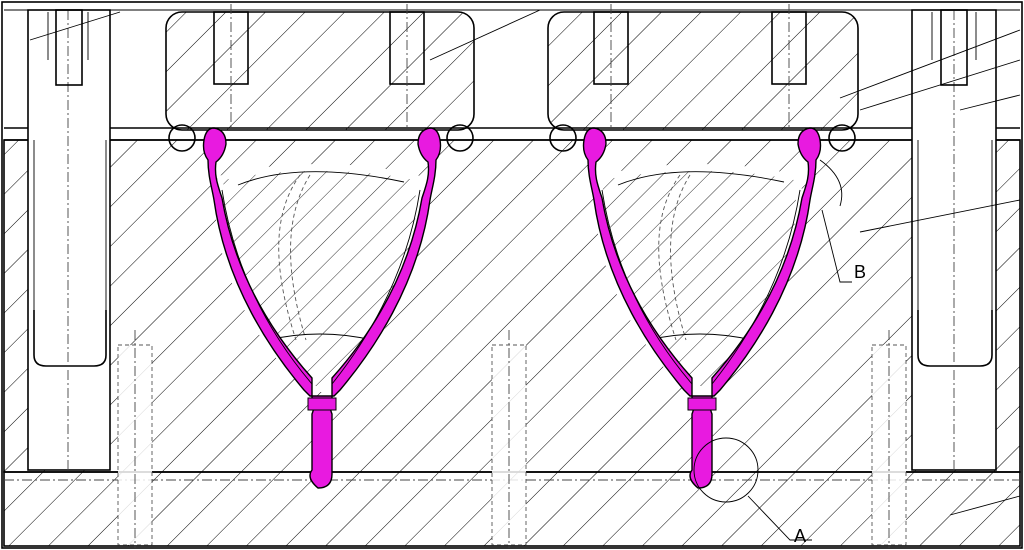 This screenshot has height=550, width=1024. I want to click on right-guide-pillar, so click(954, 240).